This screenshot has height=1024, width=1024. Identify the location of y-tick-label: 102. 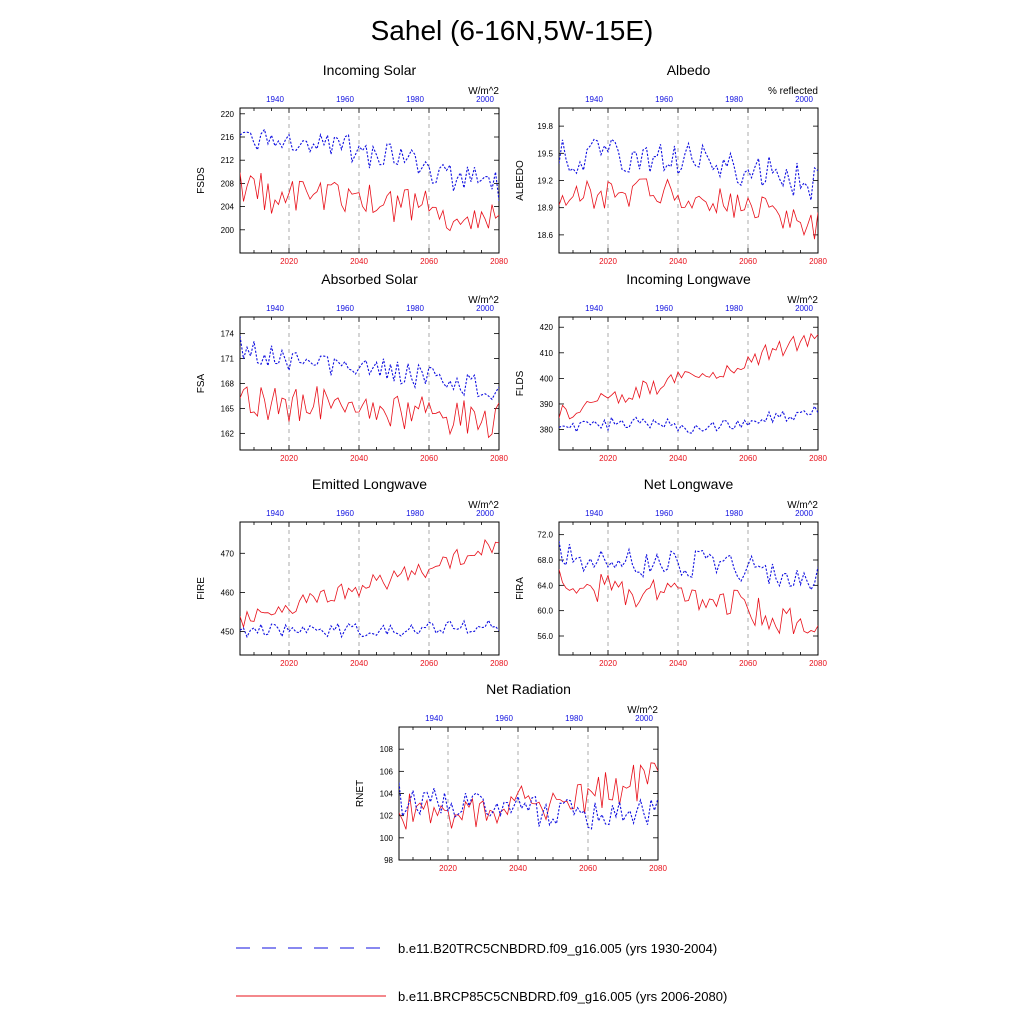
(387, 816).